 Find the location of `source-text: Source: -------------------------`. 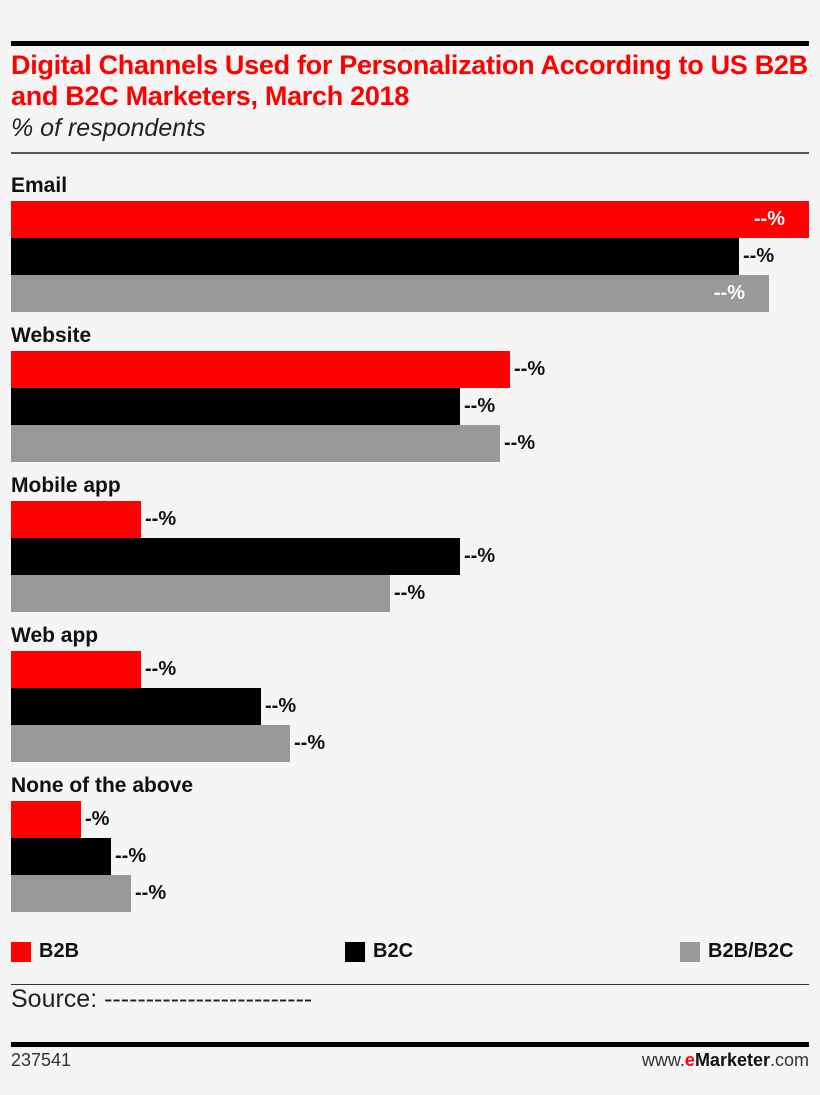

source-text: Source: ------------------------- is located at coordinates (162, 999).